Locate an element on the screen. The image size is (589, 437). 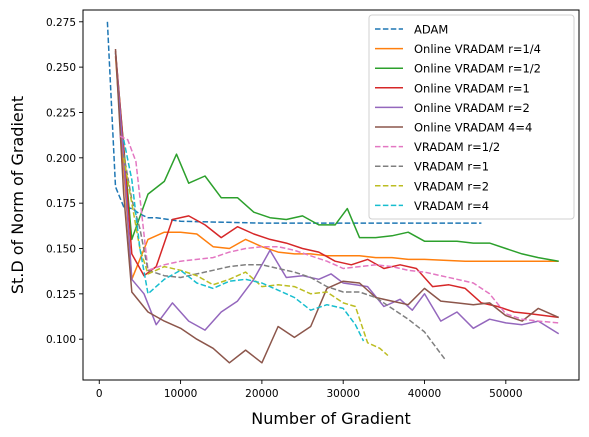
y-tick-label: 0.175 is located at coordinates (61, 204).